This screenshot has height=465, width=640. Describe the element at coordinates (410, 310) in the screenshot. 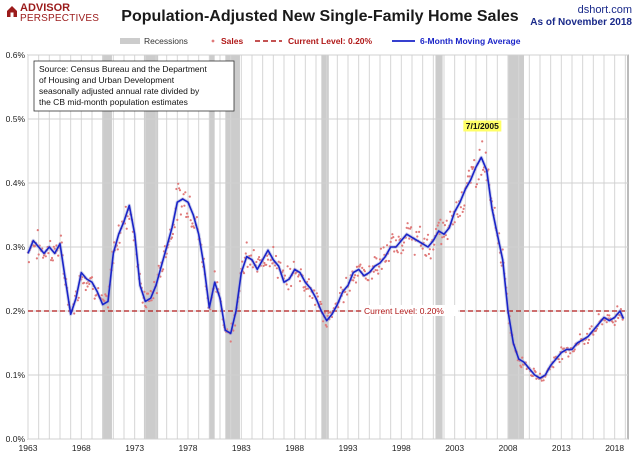

I see `current-level-label-bg` at that location.